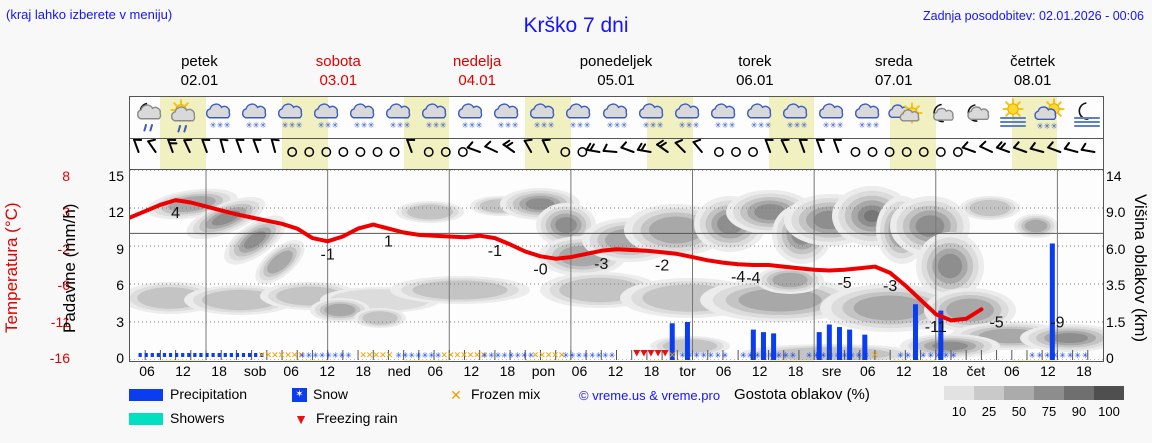  What do you see at coordinates (1032, 80) in the screenshot?
I see `day-date: 08.01` at bounding box center [1032, 80].